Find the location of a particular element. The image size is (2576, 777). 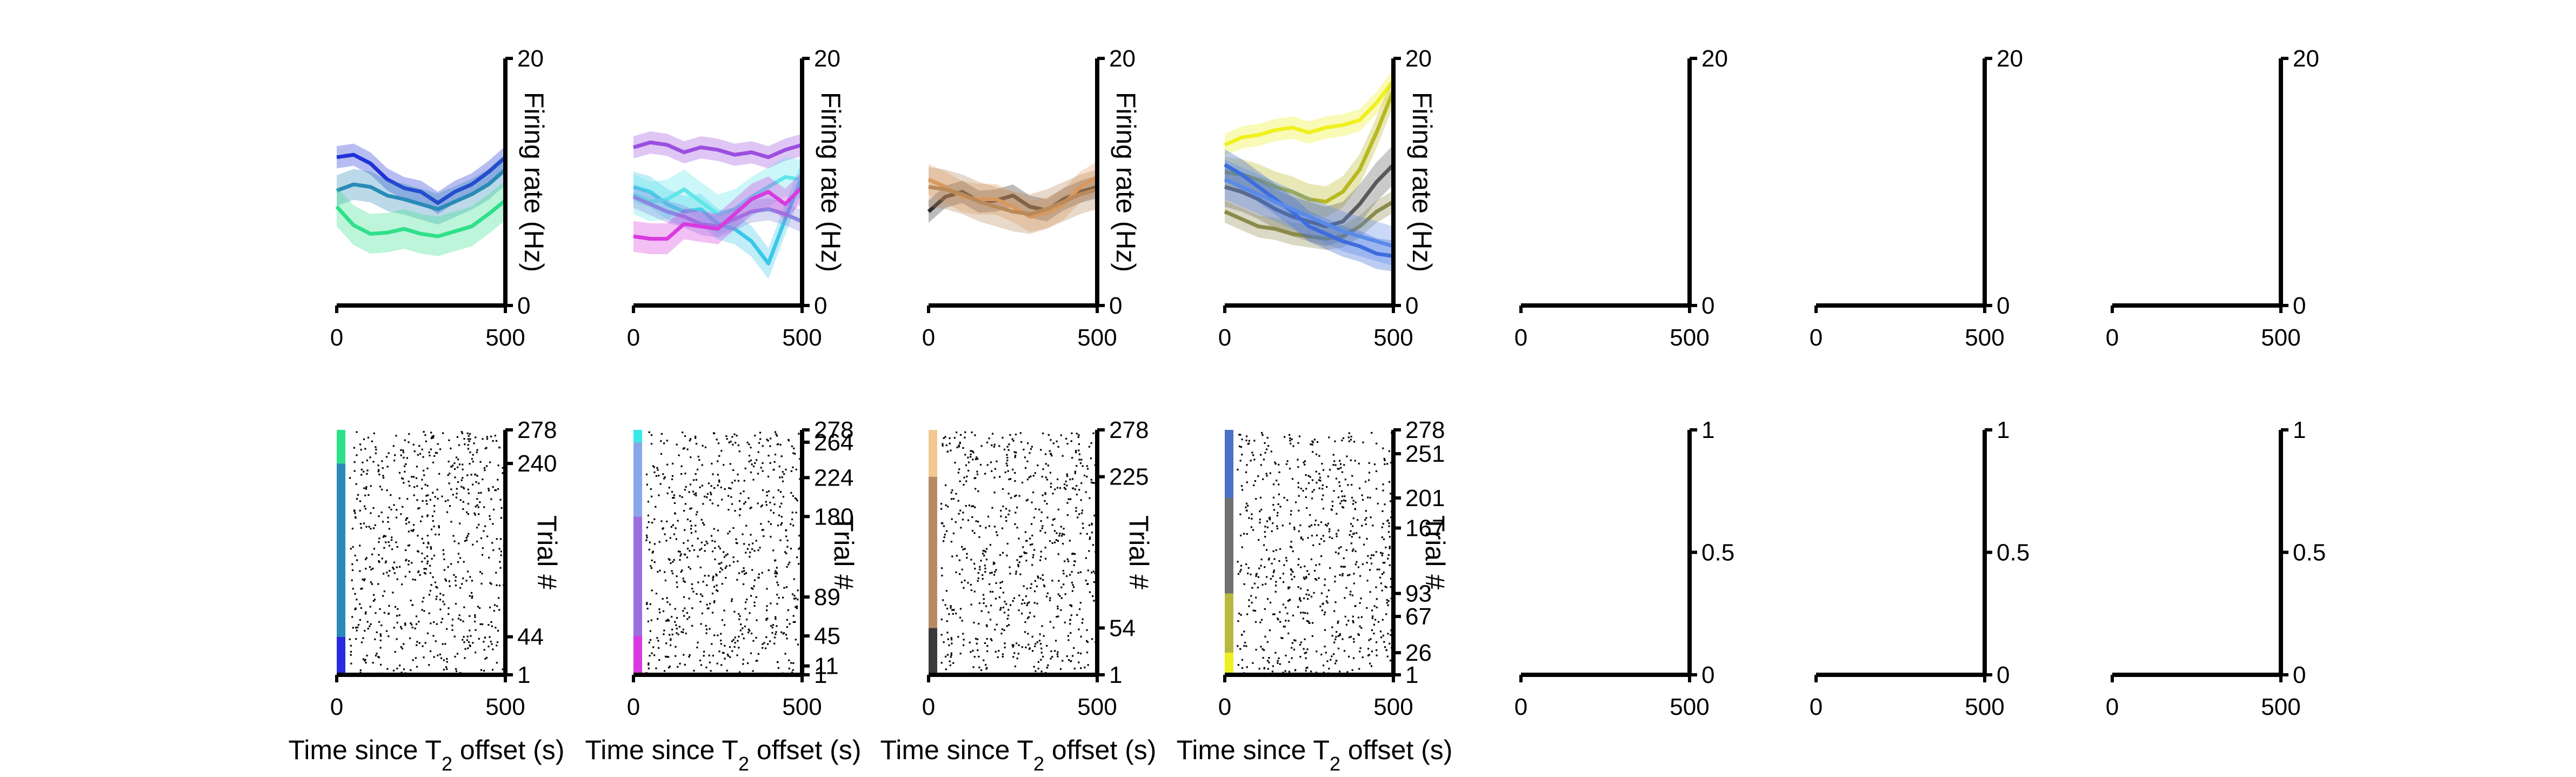

firing-1-series-line is located at coordinates (421, 178).